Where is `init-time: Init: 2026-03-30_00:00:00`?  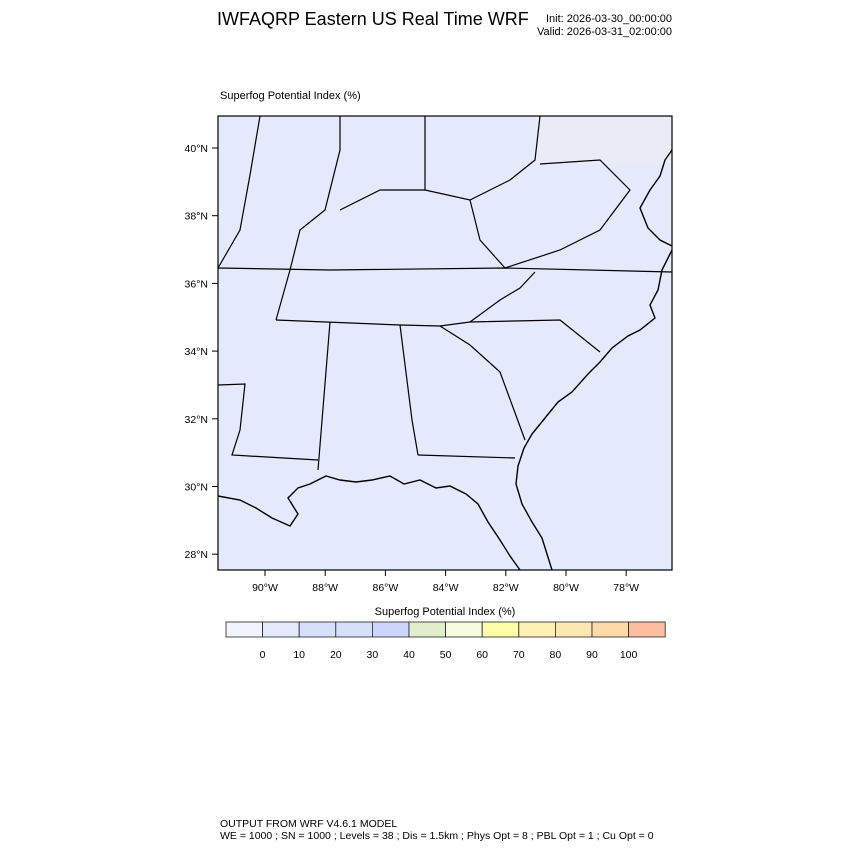 init-time: Init: 2026-03-30_00:00:00 is located at coordinates (609, 19).